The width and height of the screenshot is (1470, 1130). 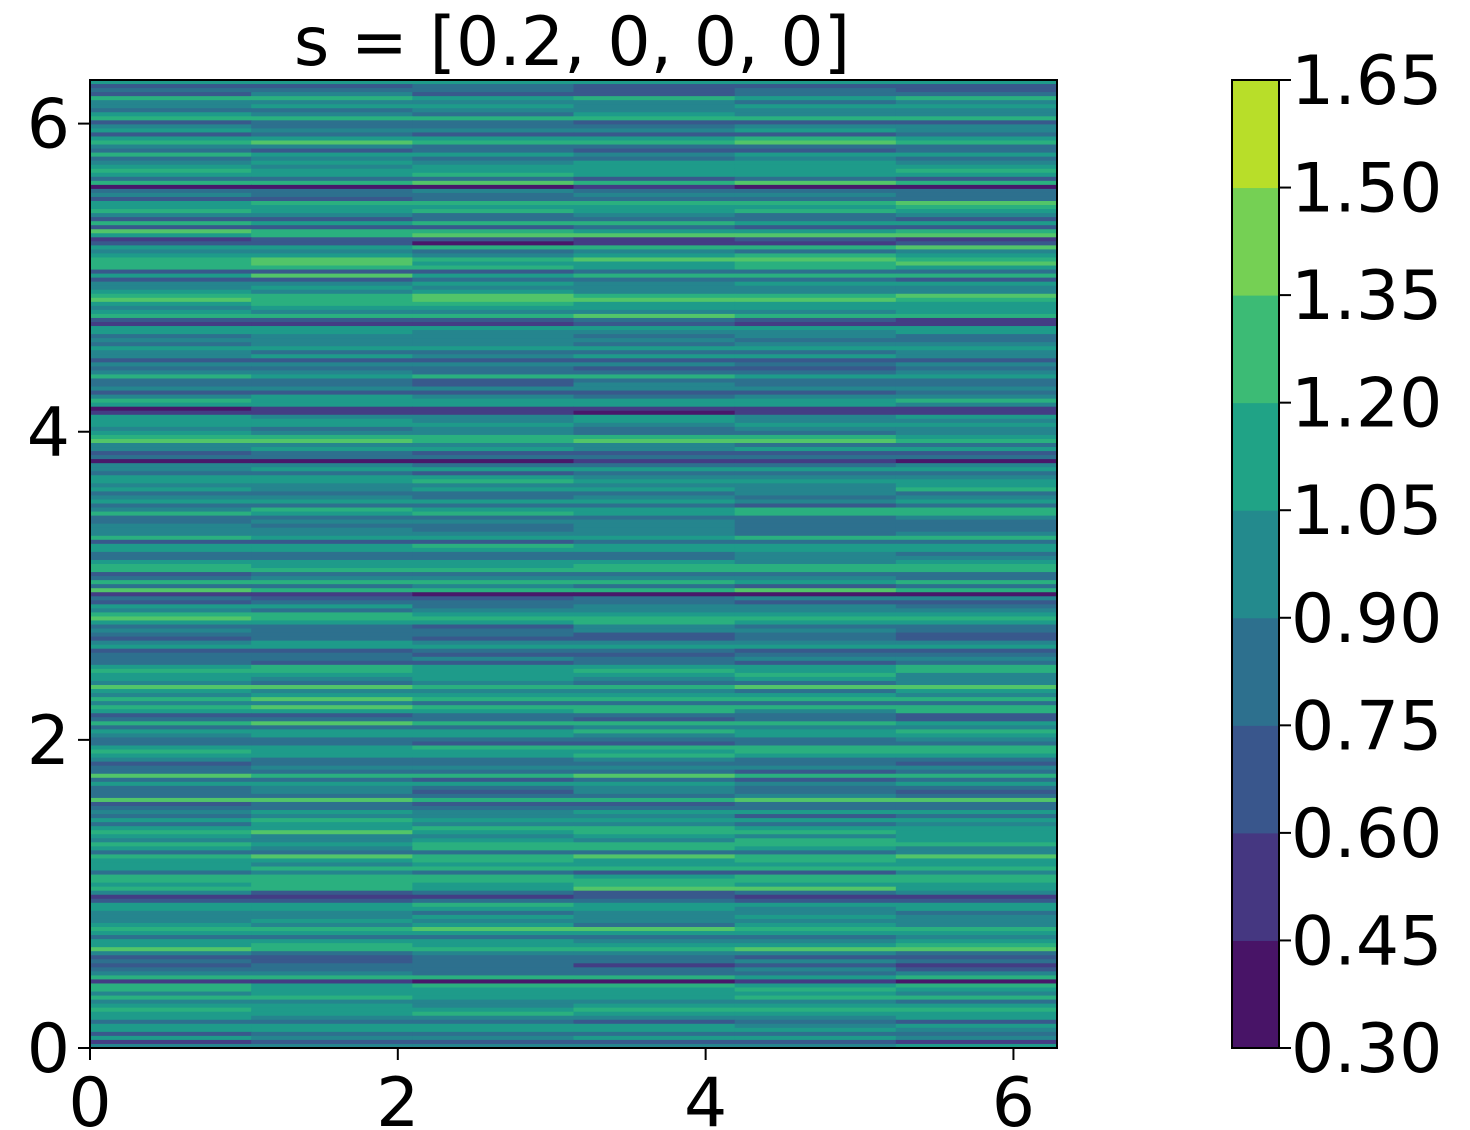 What do you see at coordinates (1255, 564) in the screenshot?
I see `colorbar` at bounding box center [1255, 564].